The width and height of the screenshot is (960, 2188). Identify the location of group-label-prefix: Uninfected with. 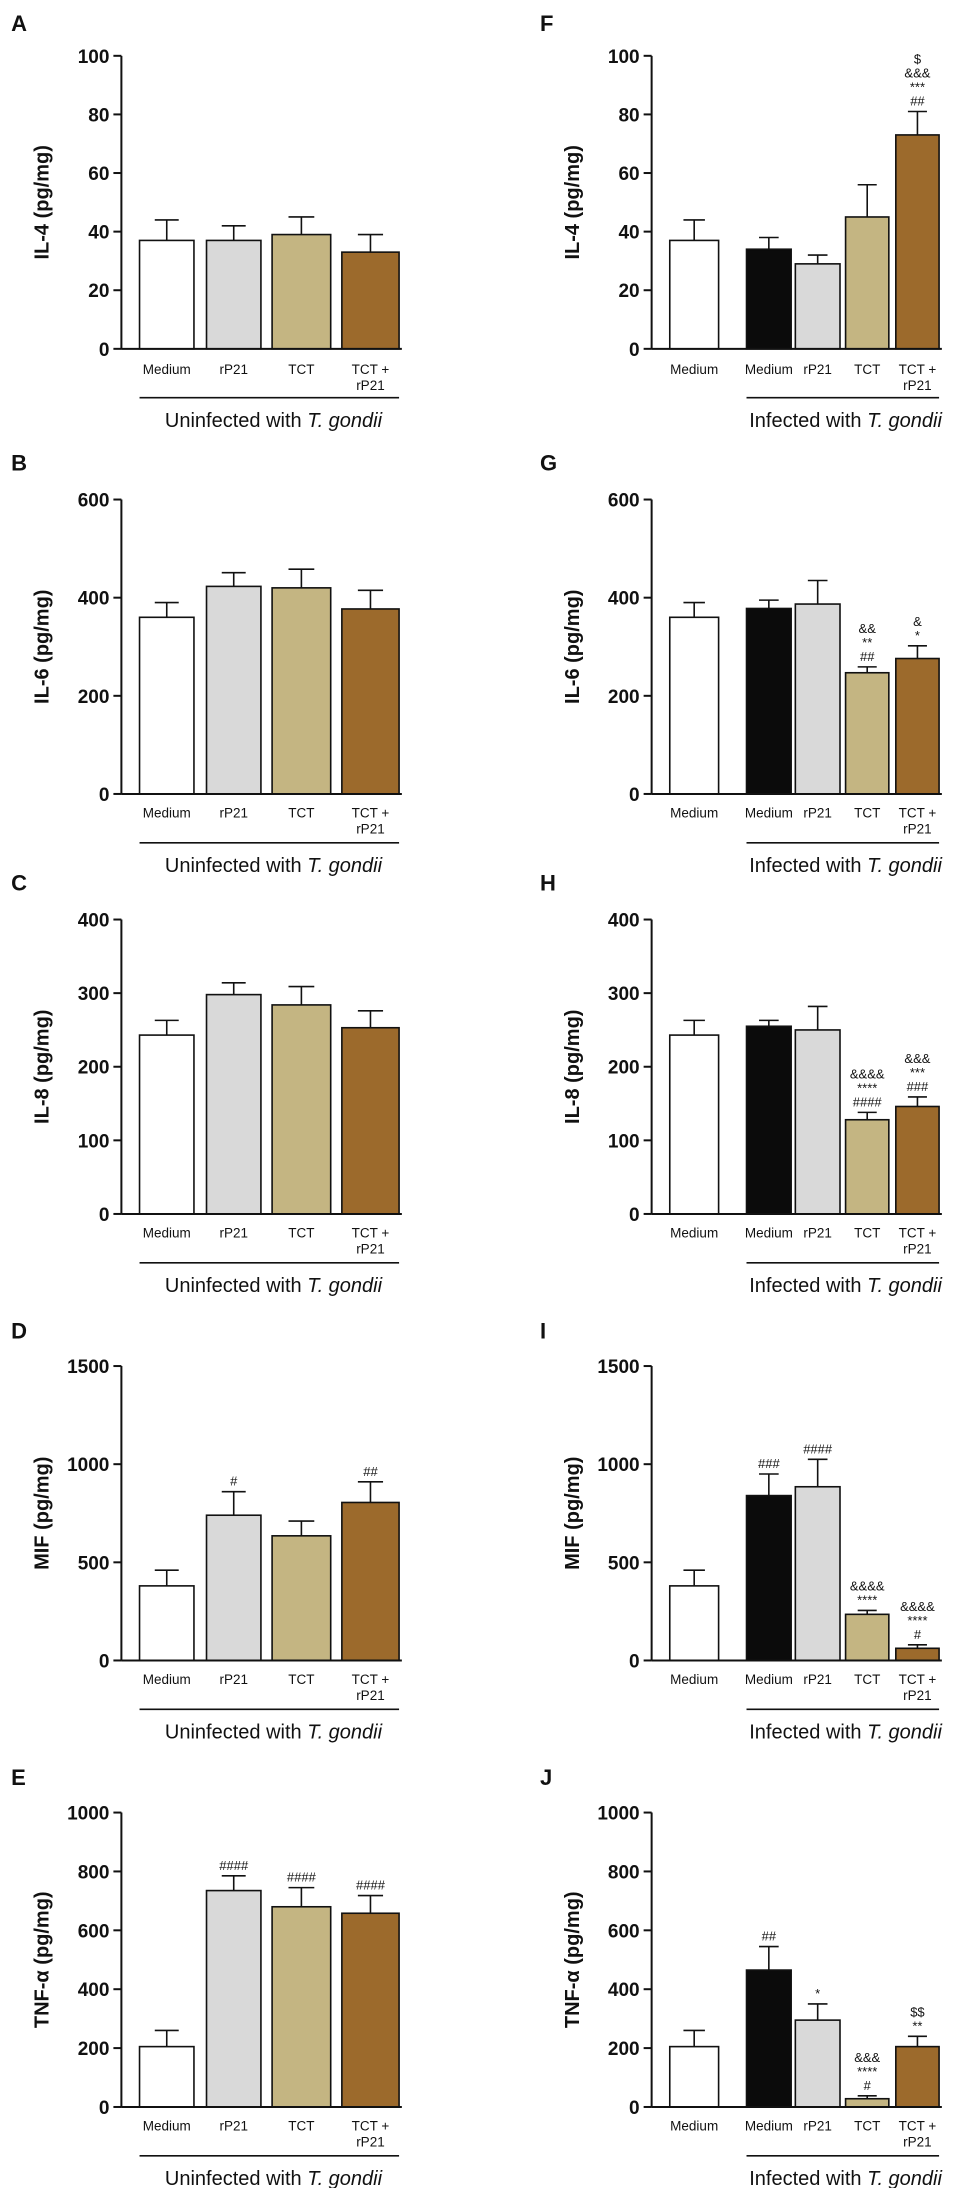
(236, 421).